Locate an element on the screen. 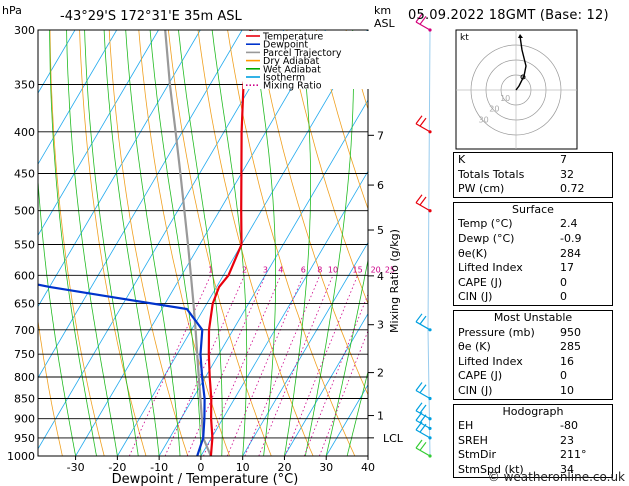 The width and height of the screenshot is (629, 486). hodograph-stats-row: StmDir 211° is located at coordinates (533, 455).